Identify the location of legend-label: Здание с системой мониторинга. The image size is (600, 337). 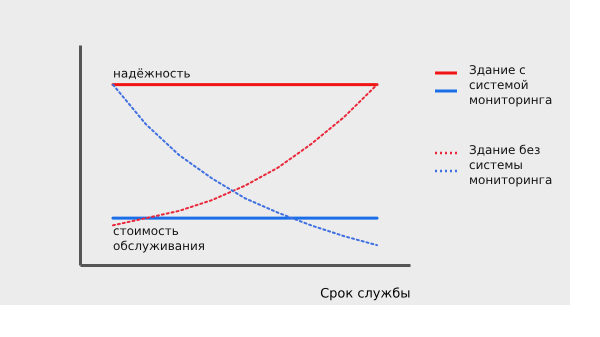
(510, 85).